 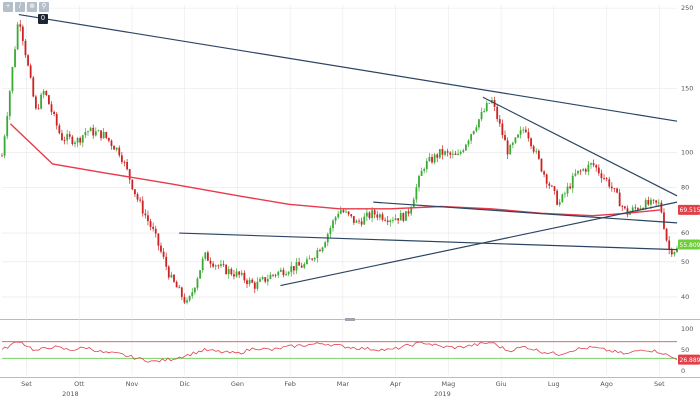 I want to click on rsi-y-tick: 0, so click(x=683, y=371).